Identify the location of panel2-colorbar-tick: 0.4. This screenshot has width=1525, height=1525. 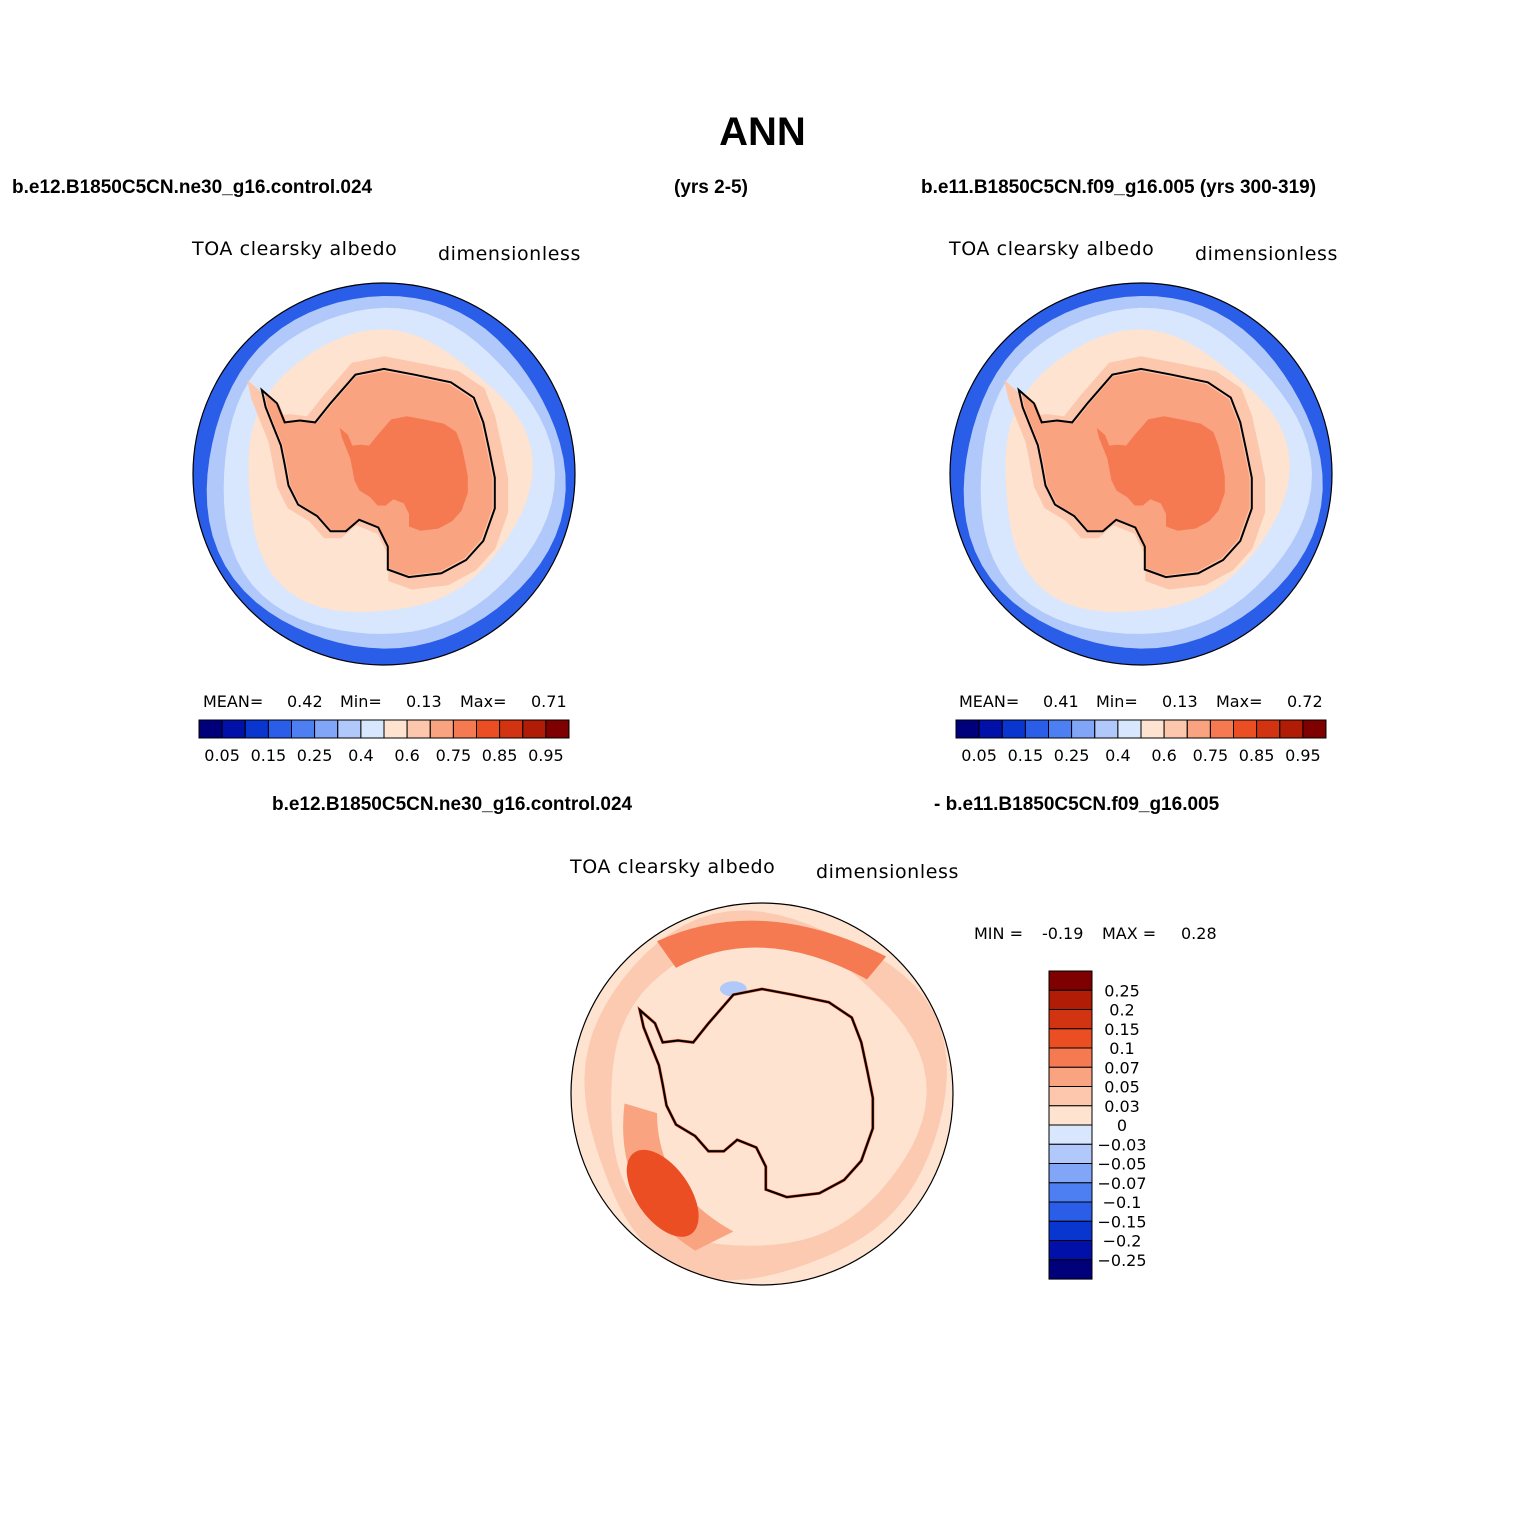
(1117, 755).